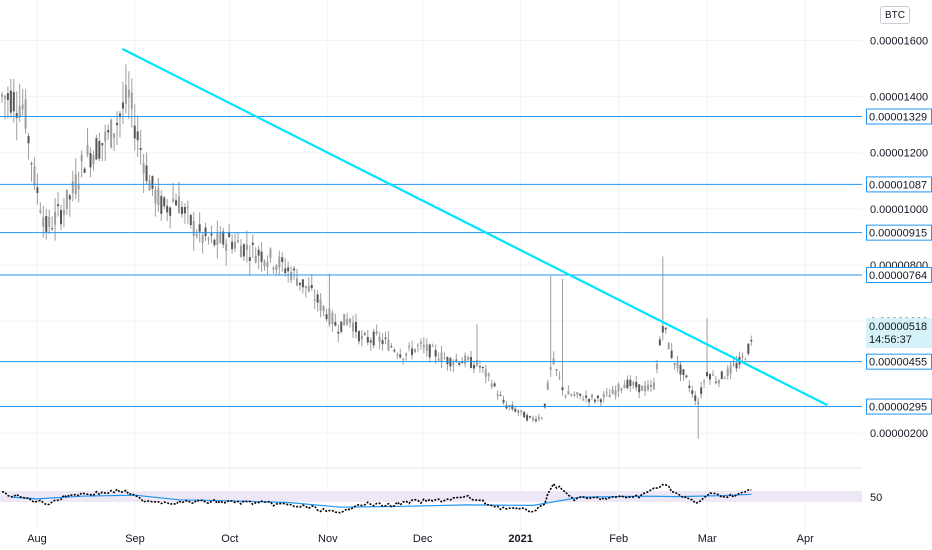  I want to click on time-tick-label: Mar, so click(707, 539).